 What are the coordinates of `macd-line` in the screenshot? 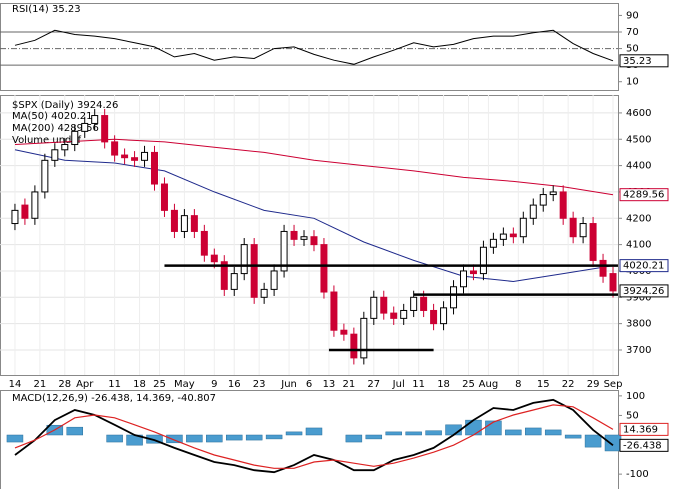 It's located at (314, 436).